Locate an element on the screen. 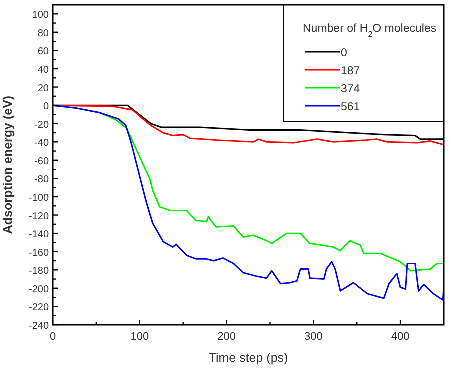  y-tick-label: -200 is located at coordinates (39, 290).